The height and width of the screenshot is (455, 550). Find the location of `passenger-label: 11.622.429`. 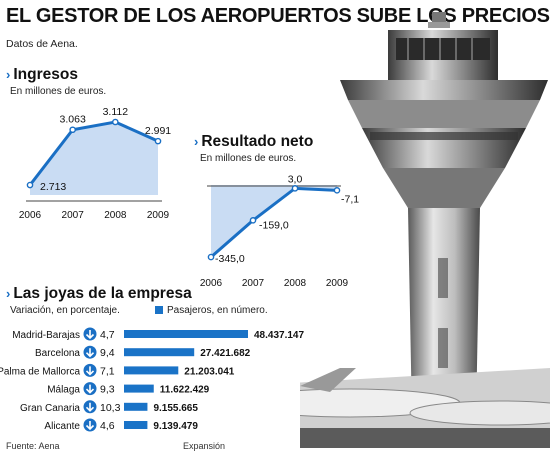

passenger-label: 11.622.429 is located at coordinates (185, 390).